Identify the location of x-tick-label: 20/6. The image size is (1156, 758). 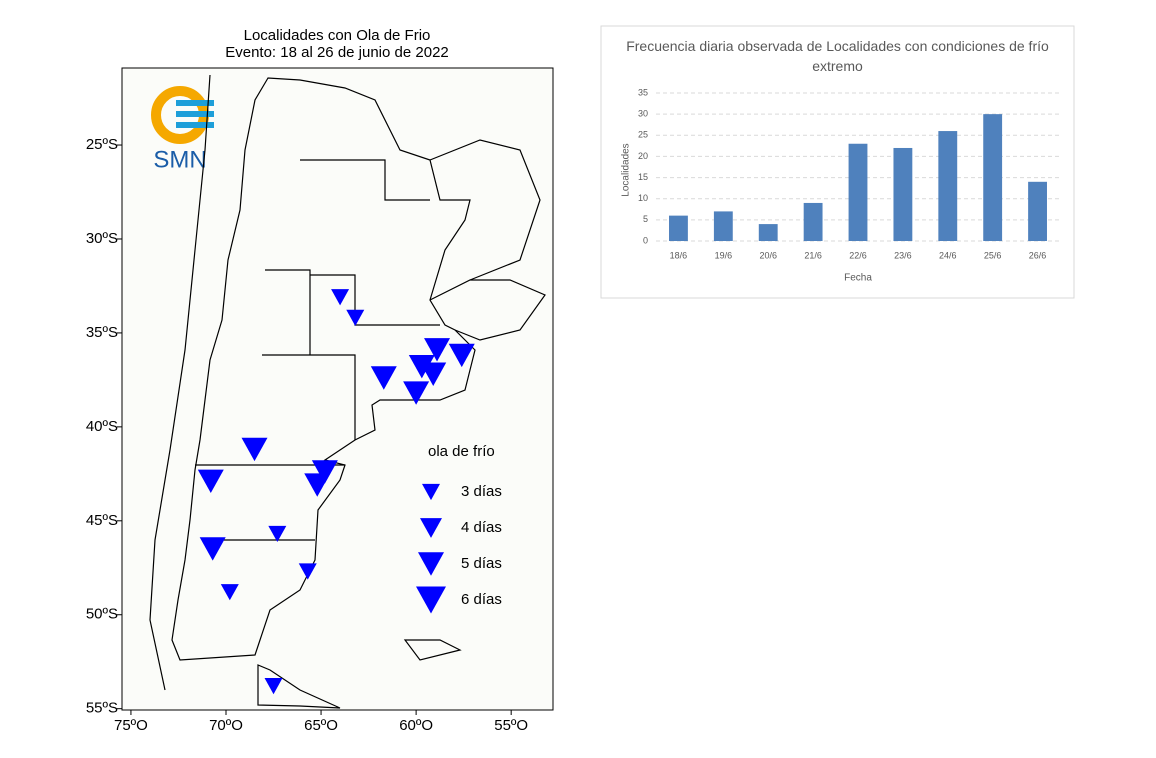
(768, 255).